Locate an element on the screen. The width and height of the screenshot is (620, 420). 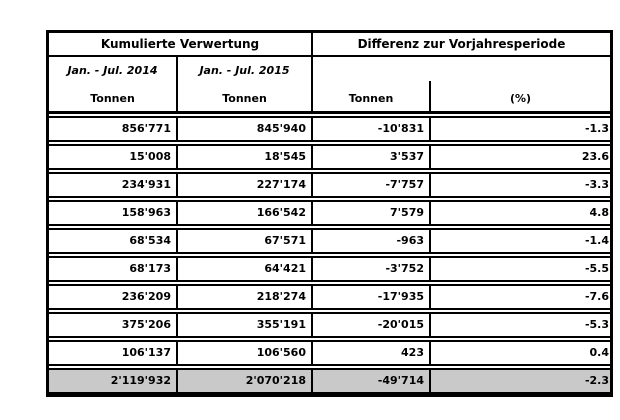
table-cell: -20'015 is located at coordinates (370, 325).